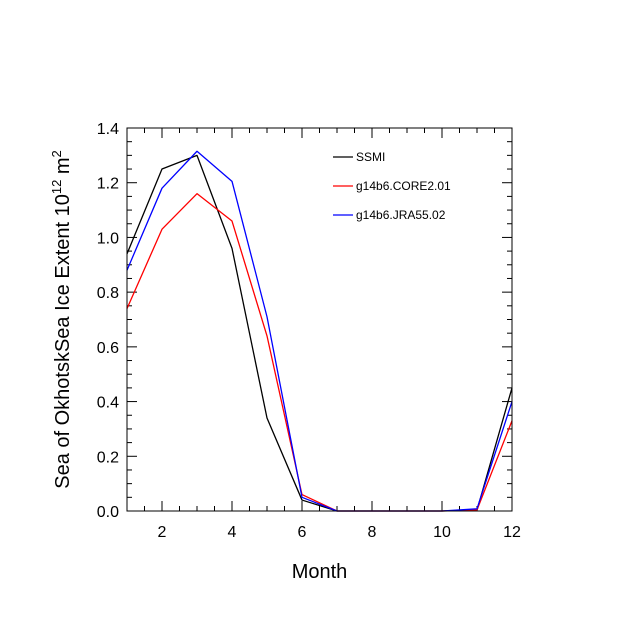 The height and width of the screenshot is (643, 638). I want to click on y-axis-title-exponent: 12, so click(56, 187).